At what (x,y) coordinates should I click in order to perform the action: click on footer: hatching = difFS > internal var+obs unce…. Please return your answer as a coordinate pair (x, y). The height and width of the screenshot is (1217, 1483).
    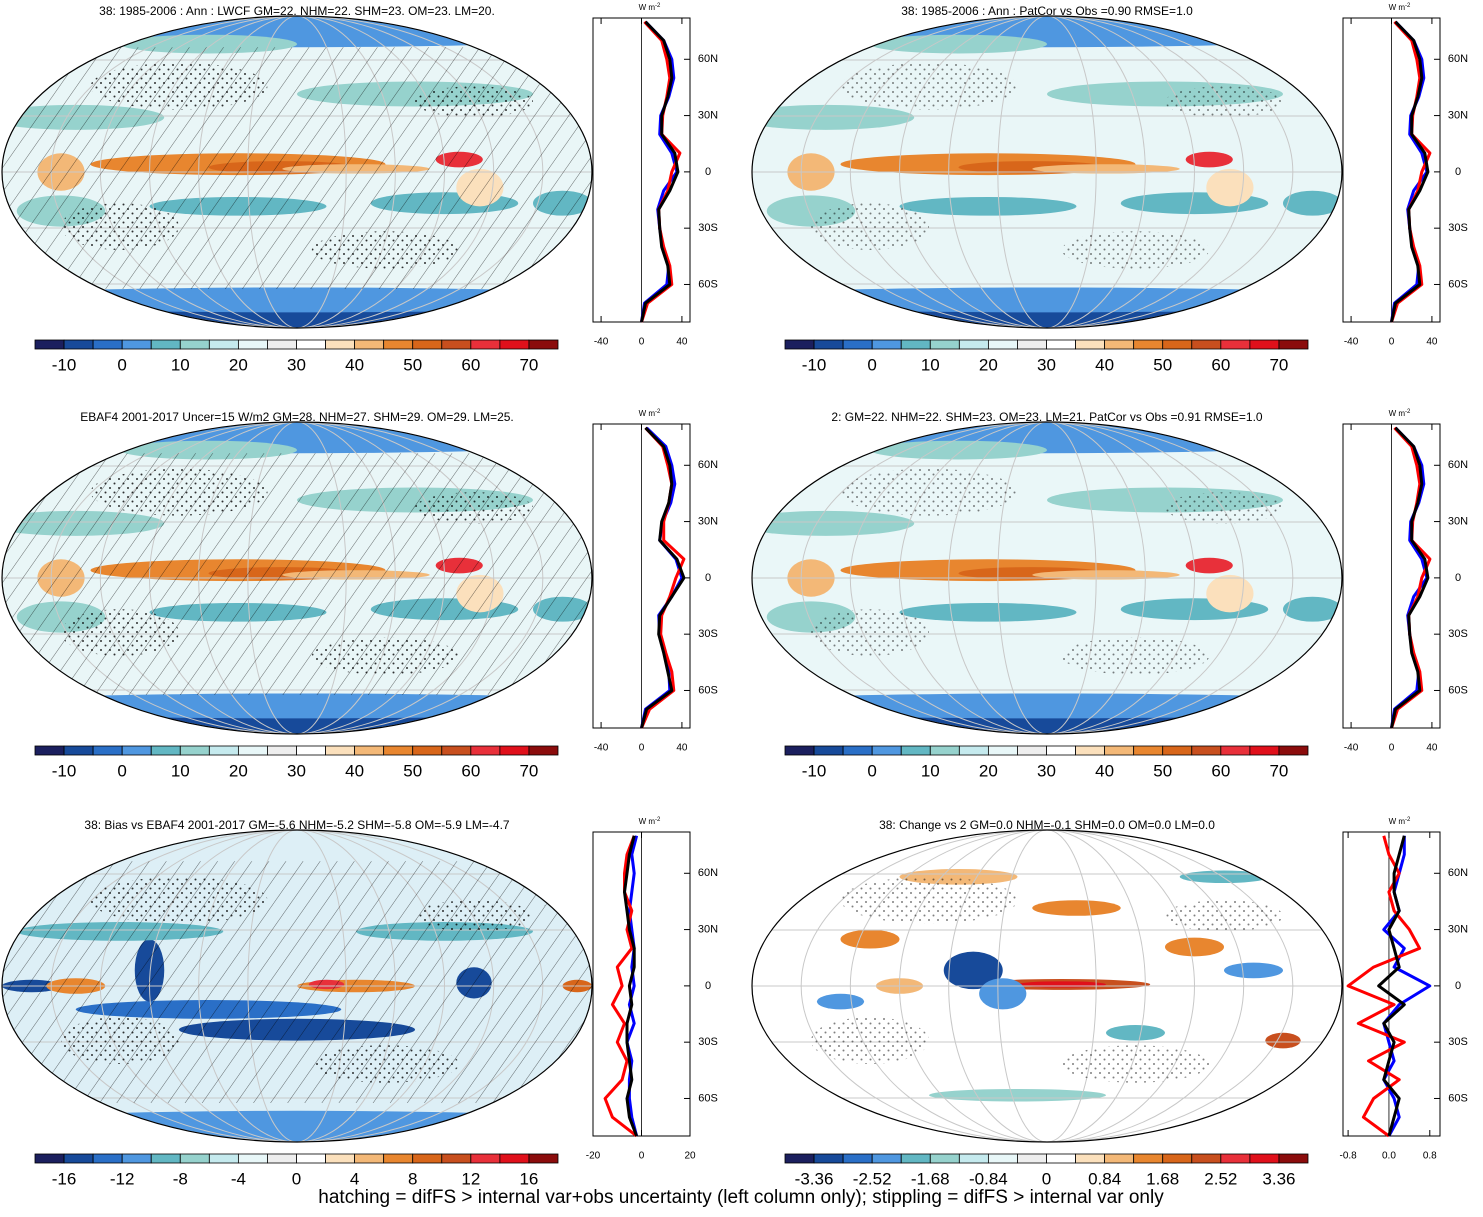
    Looking at the image, I should click on (741, 1197).